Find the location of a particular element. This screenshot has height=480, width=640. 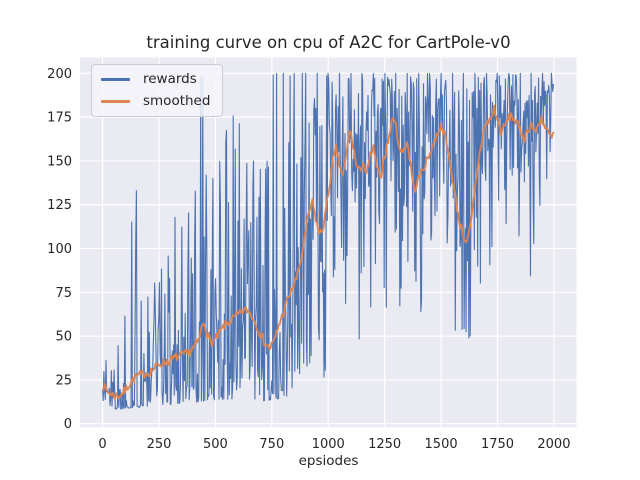

x-tick-label: 500 is located at coordinates (215, 444).